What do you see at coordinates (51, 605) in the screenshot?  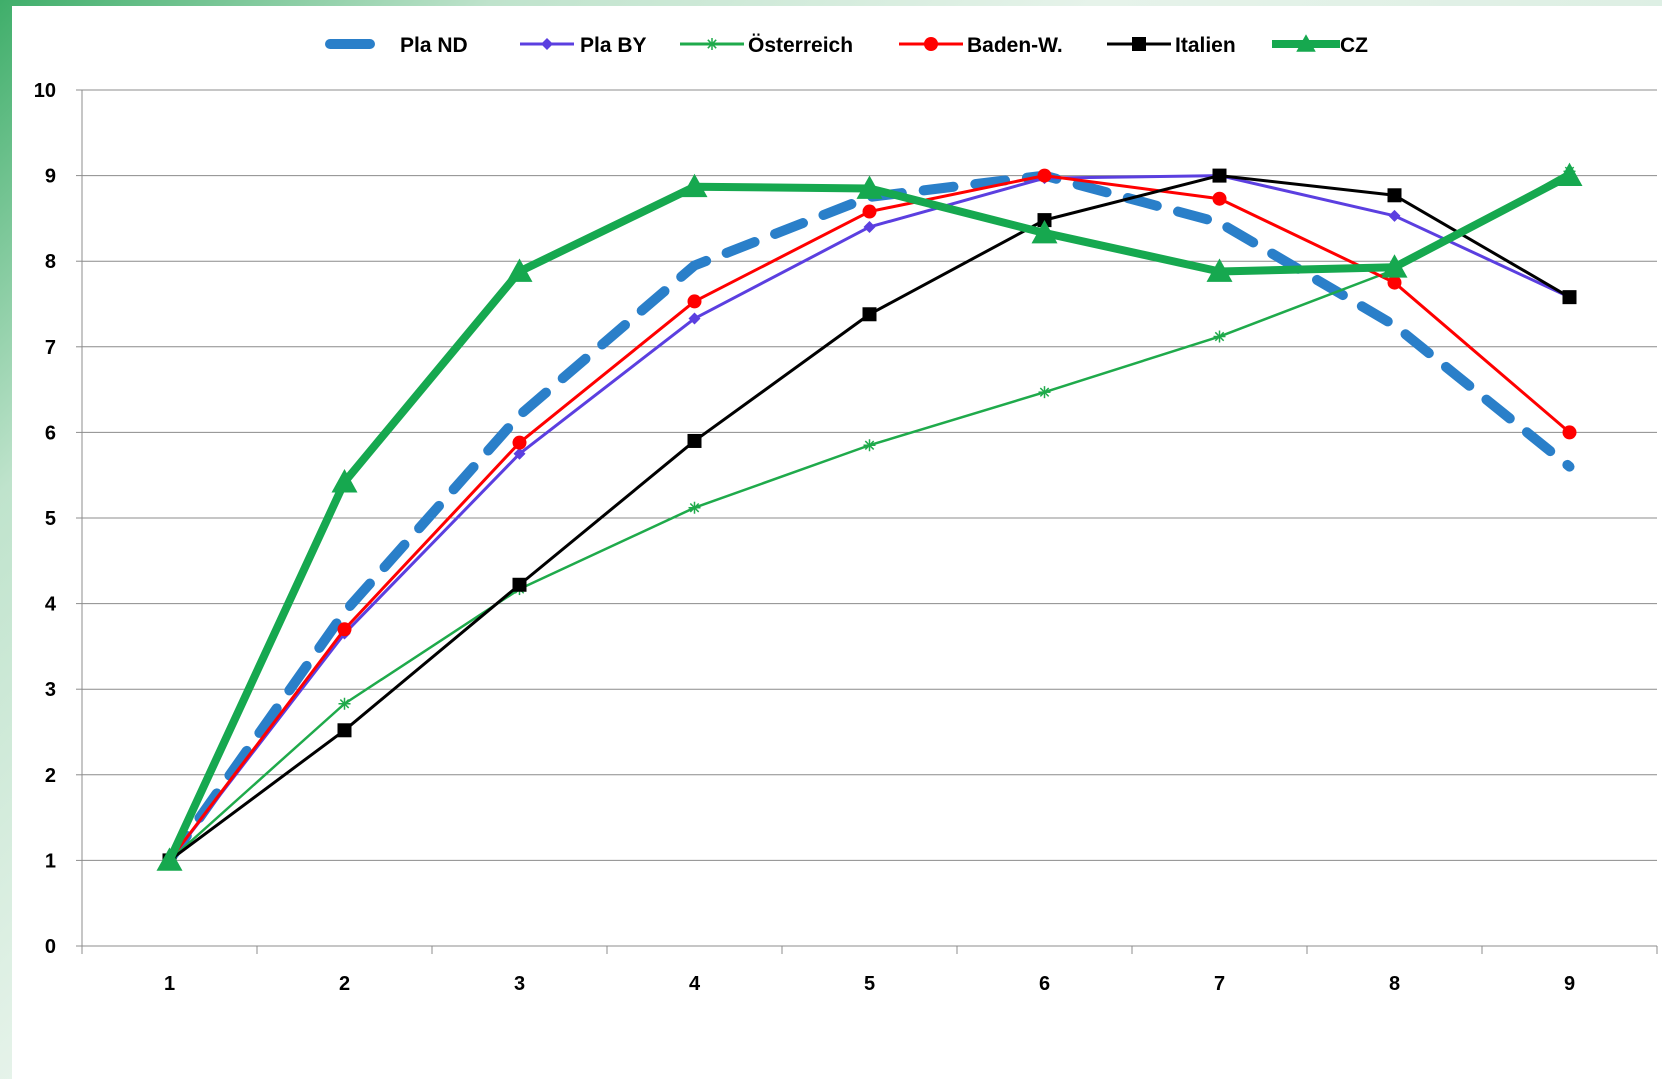 I see `y-tick-label: 4` at bounding box center [51, 605].